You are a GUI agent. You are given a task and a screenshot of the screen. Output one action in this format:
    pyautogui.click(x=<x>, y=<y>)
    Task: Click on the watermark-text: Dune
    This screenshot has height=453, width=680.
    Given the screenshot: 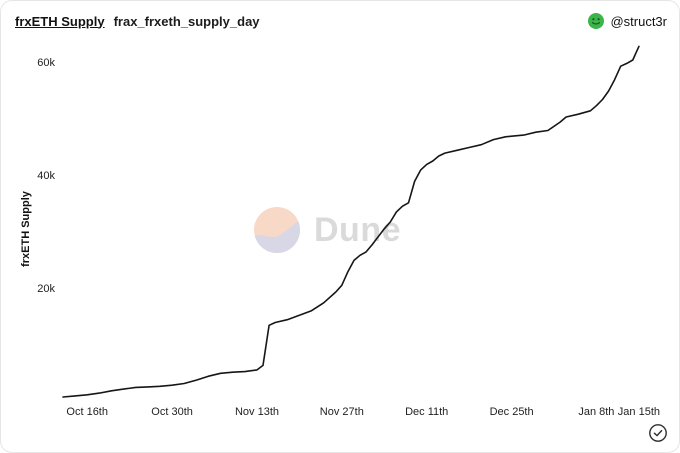 What is the action you would take?
    pyautogui.click(x=357, y=229)
    